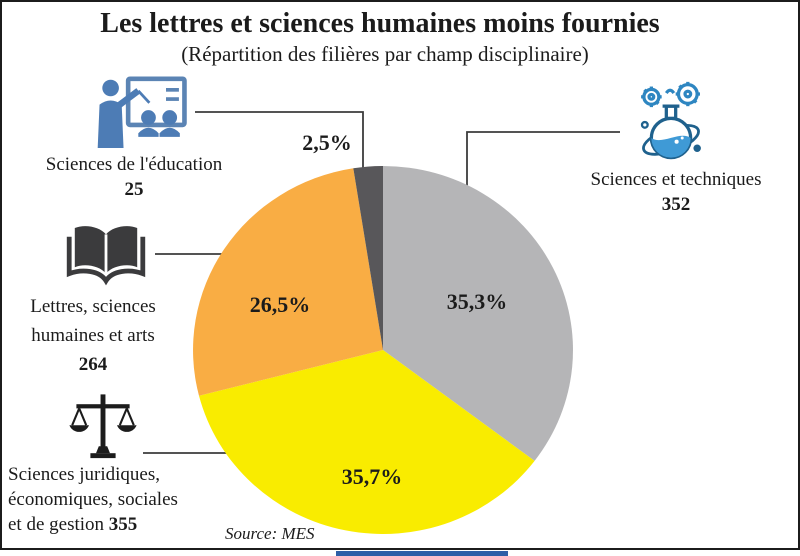 The height and width of the screenshot is (556, 800). I want to click on flask-gears-icon, so click(670, 120).